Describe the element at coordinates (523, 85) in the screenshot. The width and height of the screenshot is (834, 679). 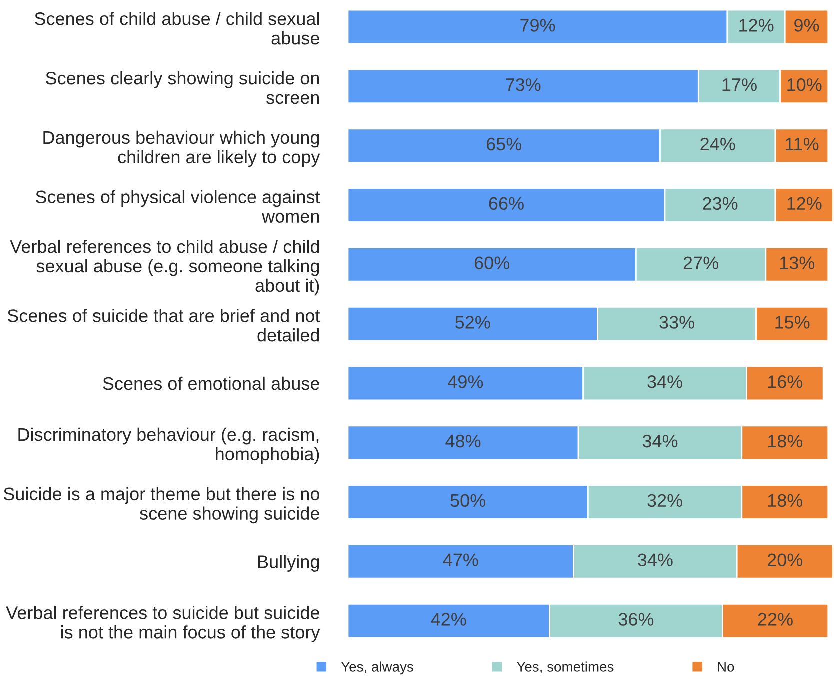
I see `data-label: 73%` at that location.